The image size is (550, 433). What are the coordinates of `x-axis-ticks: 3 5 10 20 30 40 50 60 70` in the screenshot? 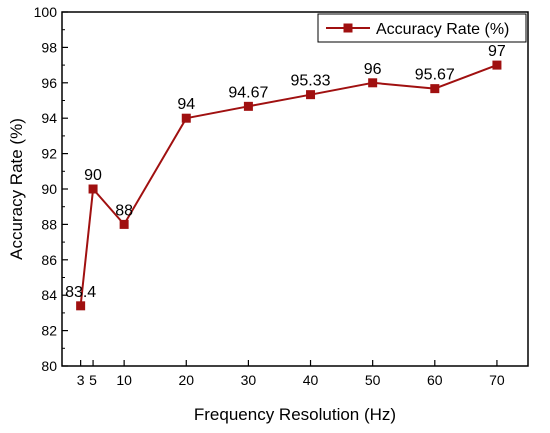 It's located at (291, 374).